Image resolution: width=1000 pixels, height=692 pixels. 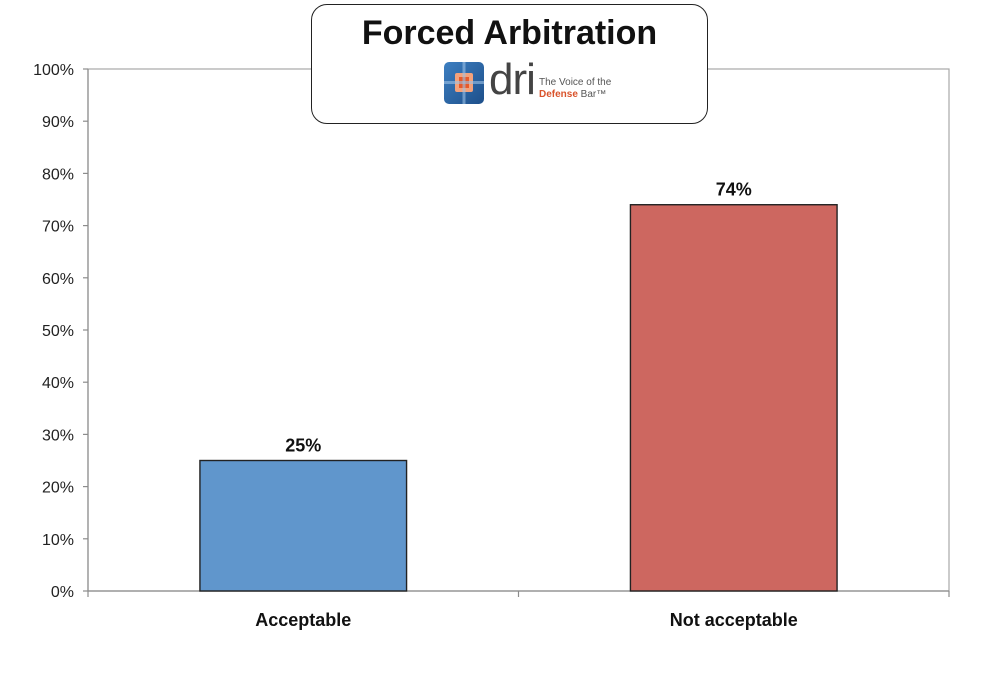 What do you see at coordinates (512, 79) in the screenshot?
I see `dri-wordmark: dri` at bounding box center [512, 79].